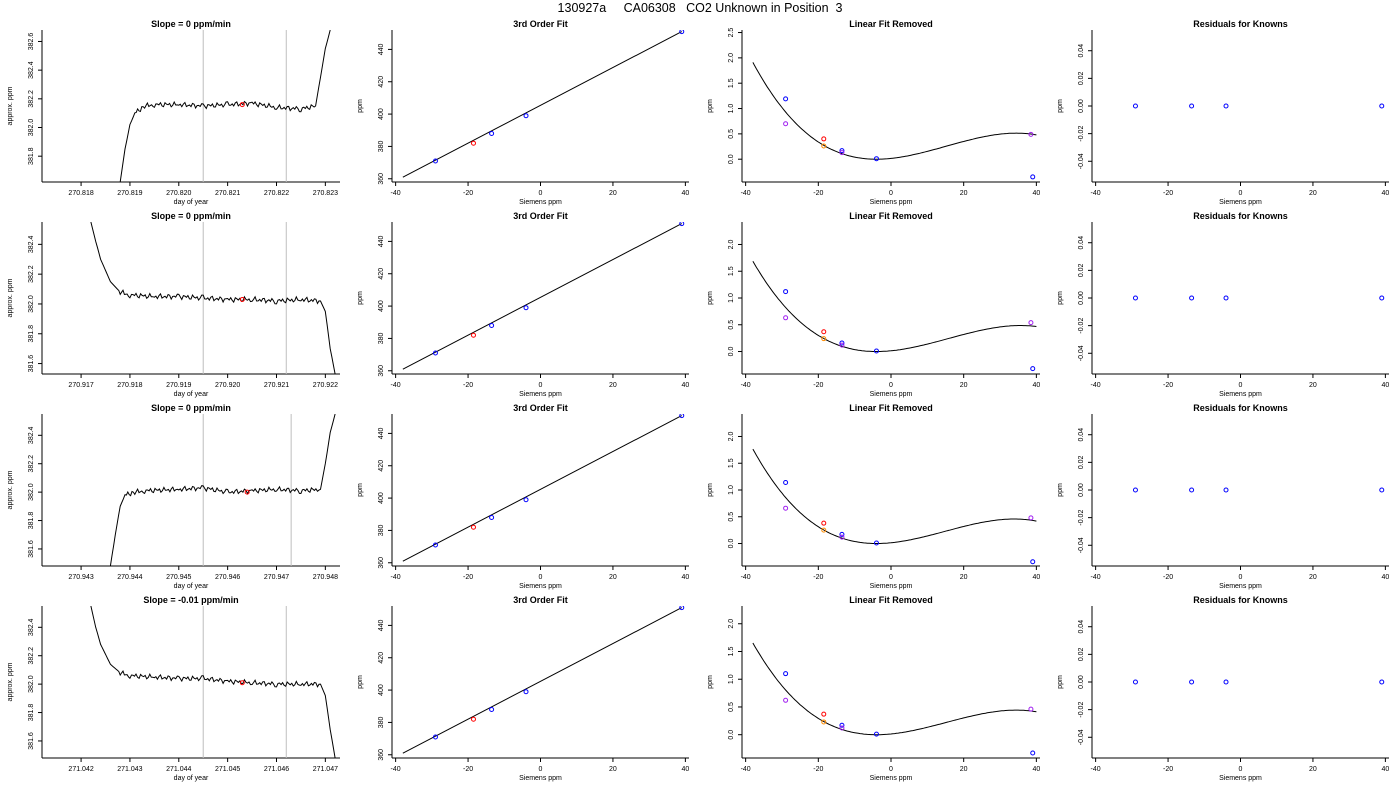 This screenshot has height=800, width=1400. What do you see at coordinates (542, 680) in the screenshot?
I see `fit-line` at bounding box center [542, 680].